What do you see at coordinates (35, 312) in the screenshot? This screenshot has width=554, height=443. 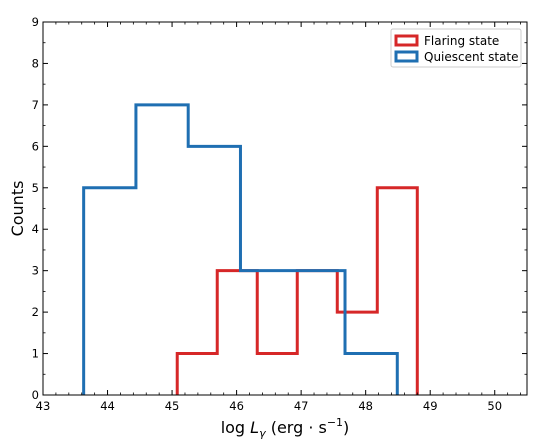 I see `y-tick-label: 2` at bounding box center [35, 312].